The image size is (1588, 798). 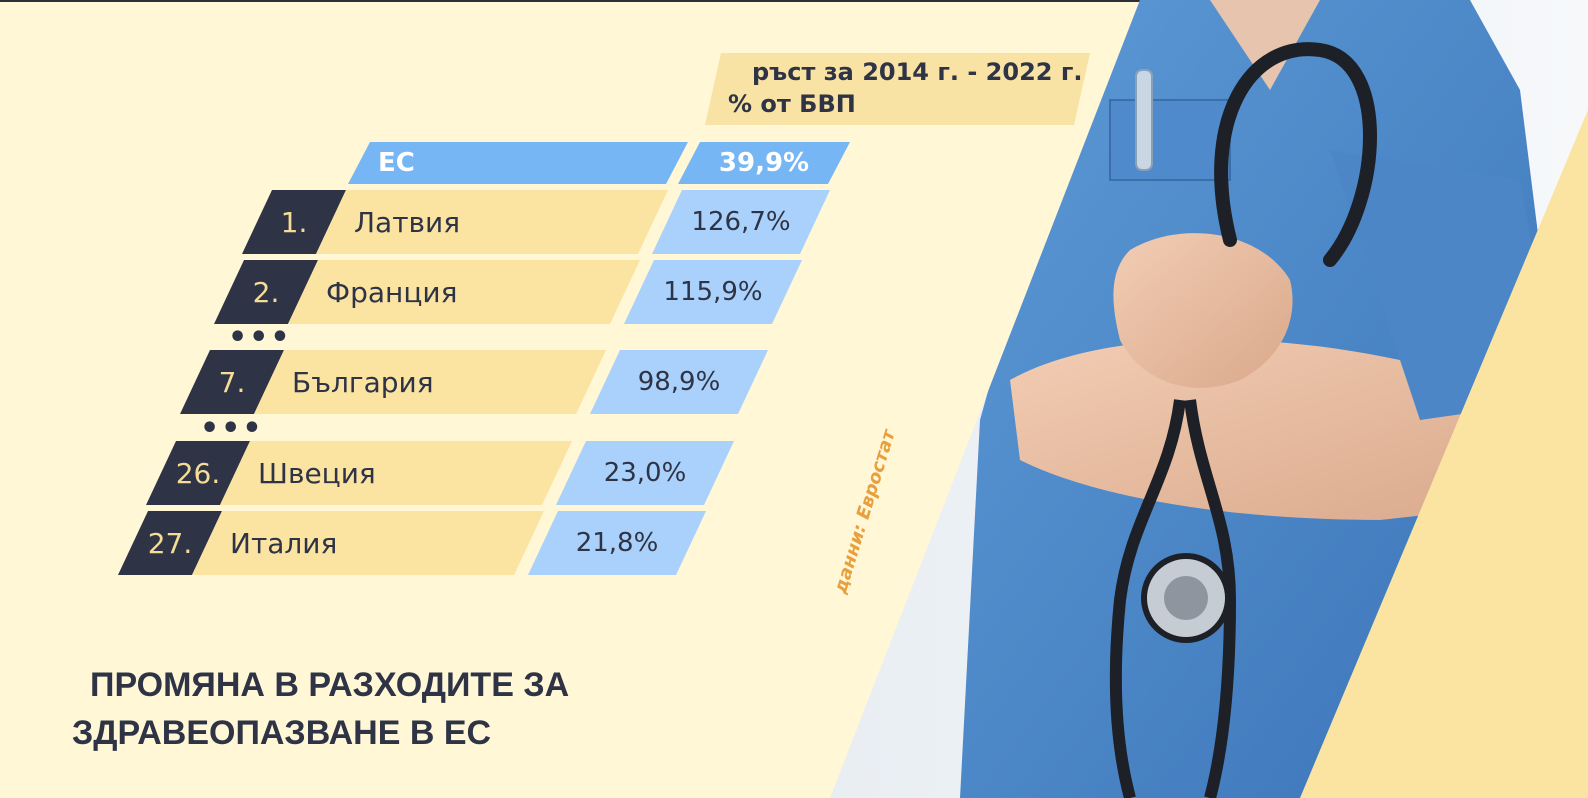 What do you see at coordinates (792, 104) in the screenshot?
I see `header-unit: % от БВП` at bounding box center [792, 104].